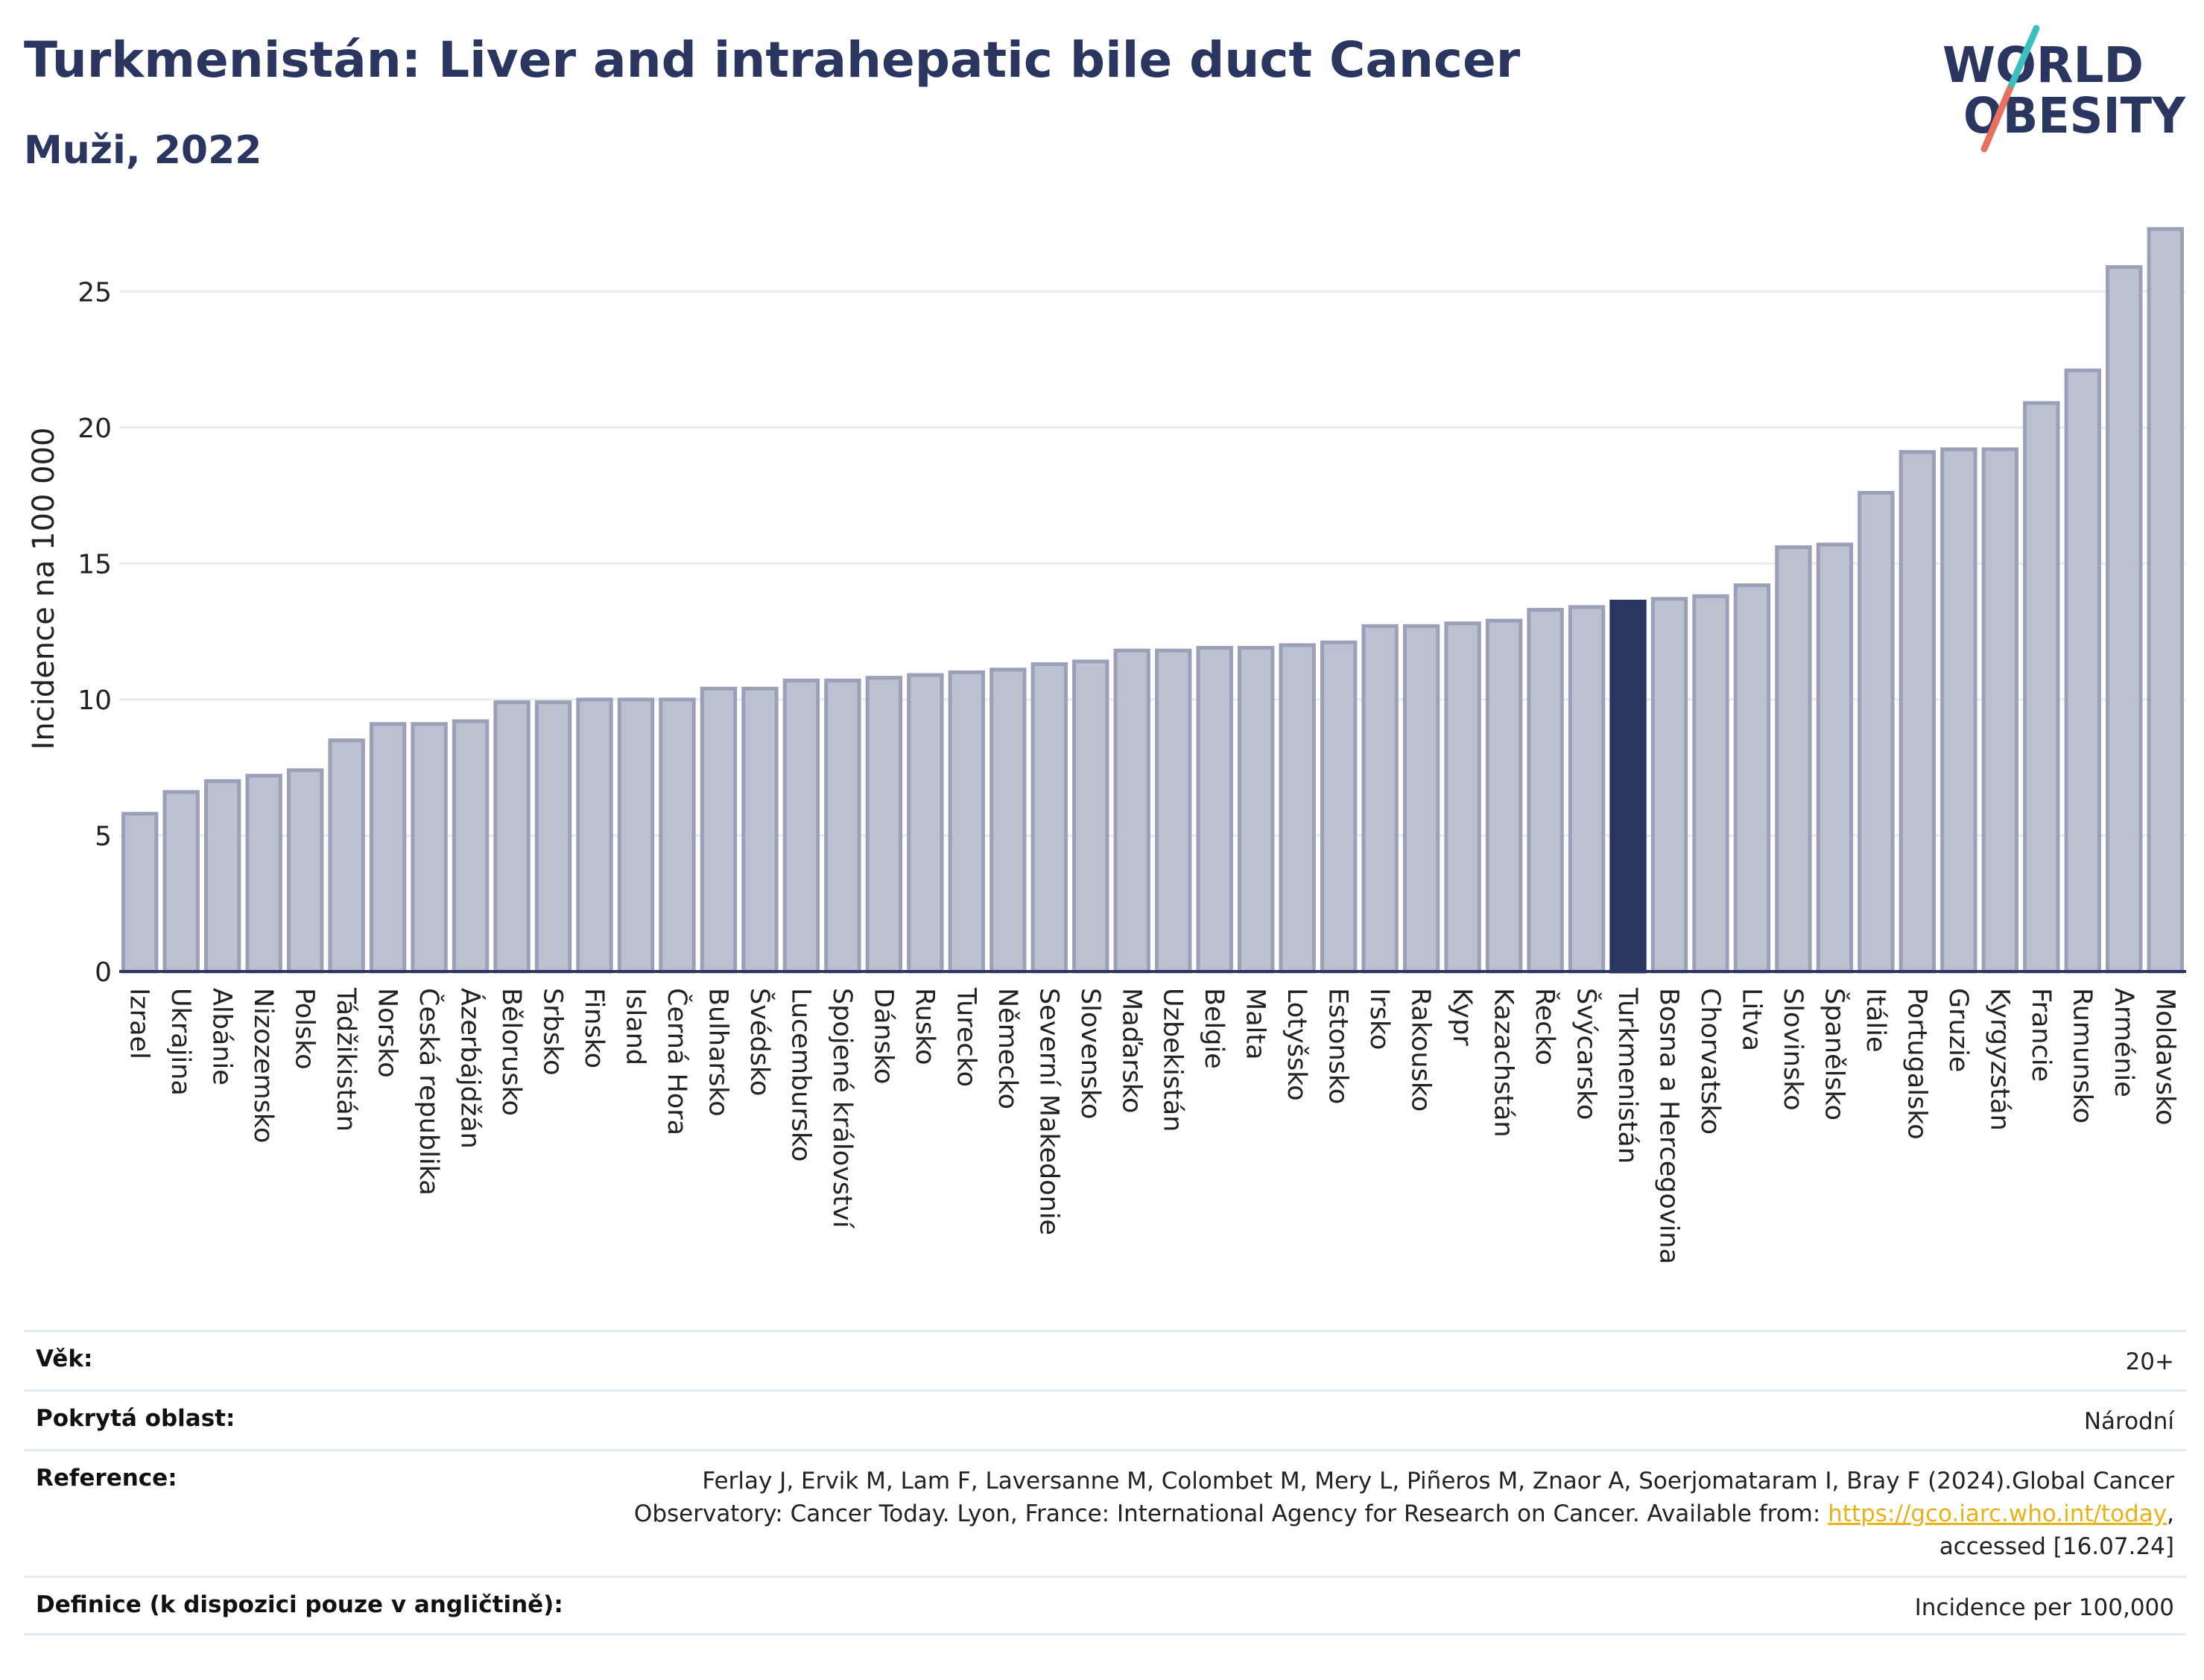 This screenshot has height=1680, width=2204. What do you see at coordinates (1007, 1048) in the screenshot?
I see `x-tick-label: Německo` at bounding box center [1007, 1048].